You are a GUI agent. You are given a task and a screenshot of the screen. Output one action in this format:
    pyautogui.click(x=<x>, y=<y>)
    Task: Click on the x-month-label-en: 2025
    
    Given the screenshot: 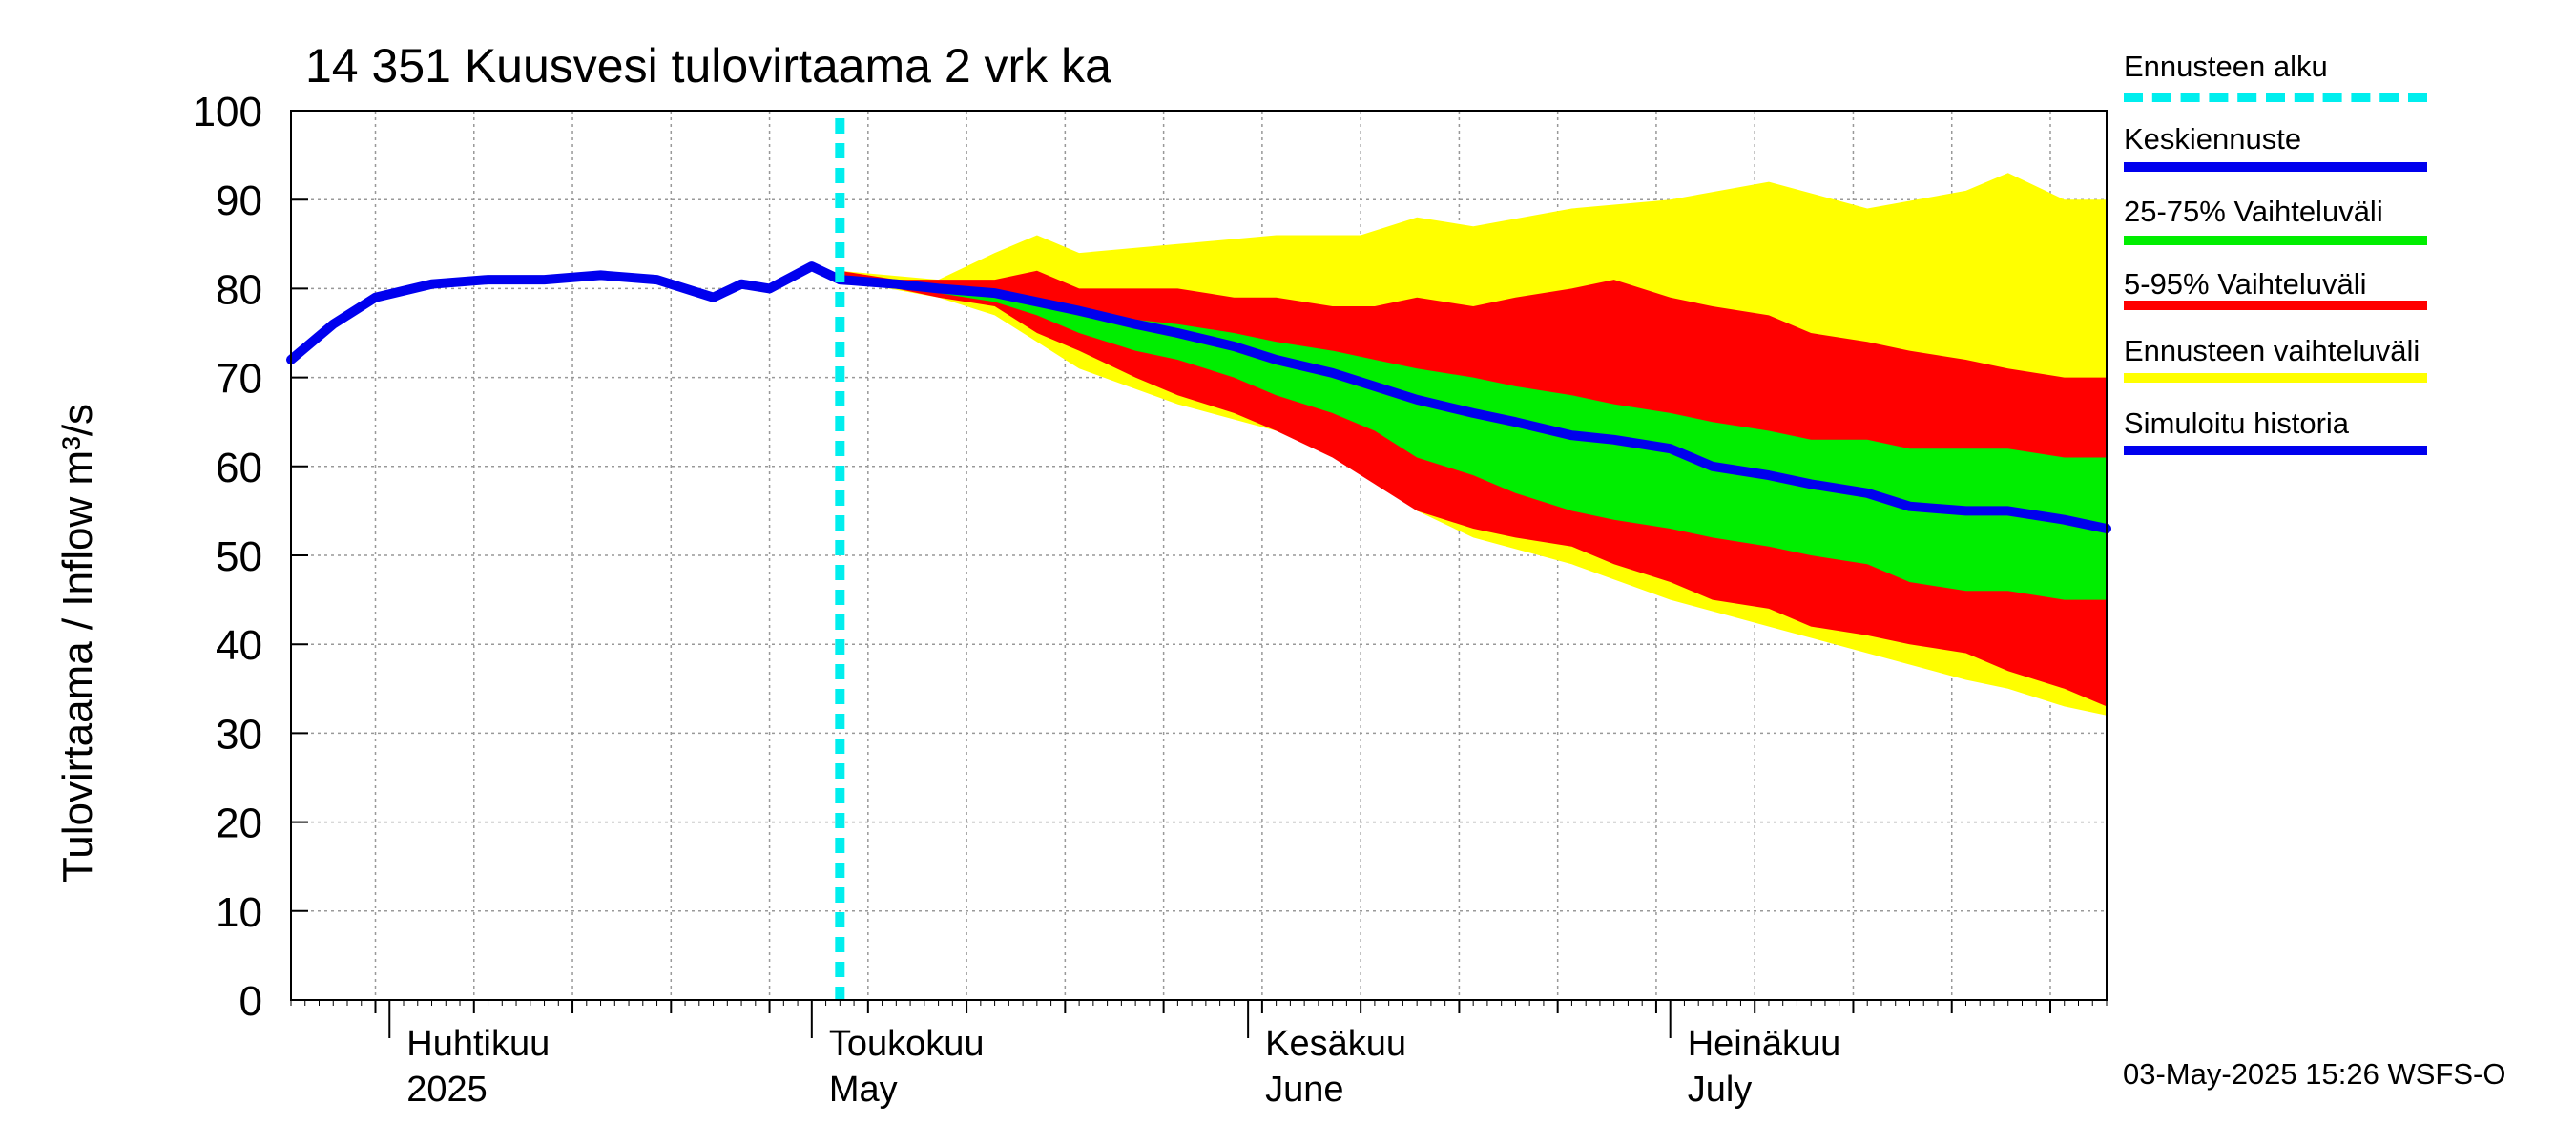 What is the action you would take?
    pyautogui.click(x=447, y=1090)
    